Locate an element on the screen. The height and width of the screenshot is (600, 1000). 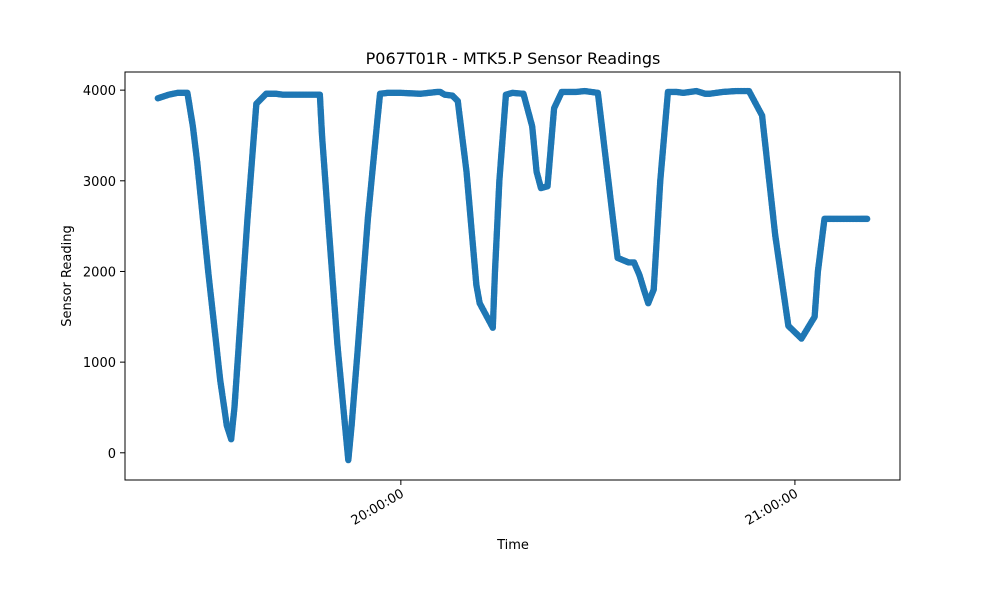
data-point is located at coordinates (867, 219).